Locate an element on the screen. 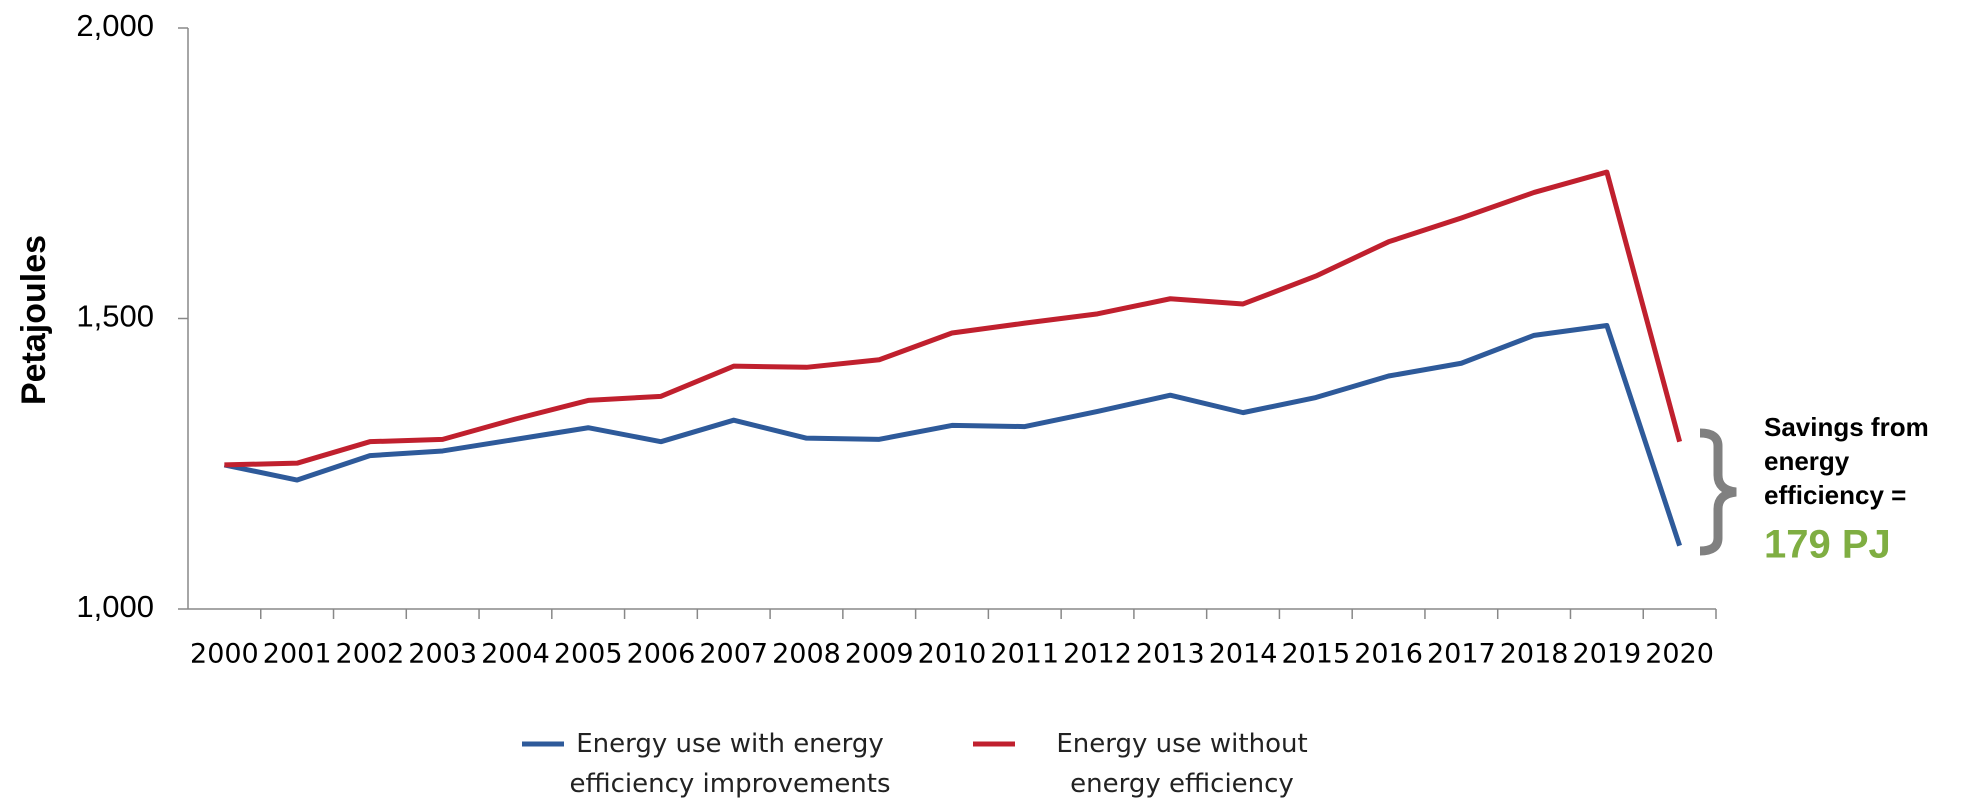  x-tick-label: 2017 is located at coordinates (1461, 654).